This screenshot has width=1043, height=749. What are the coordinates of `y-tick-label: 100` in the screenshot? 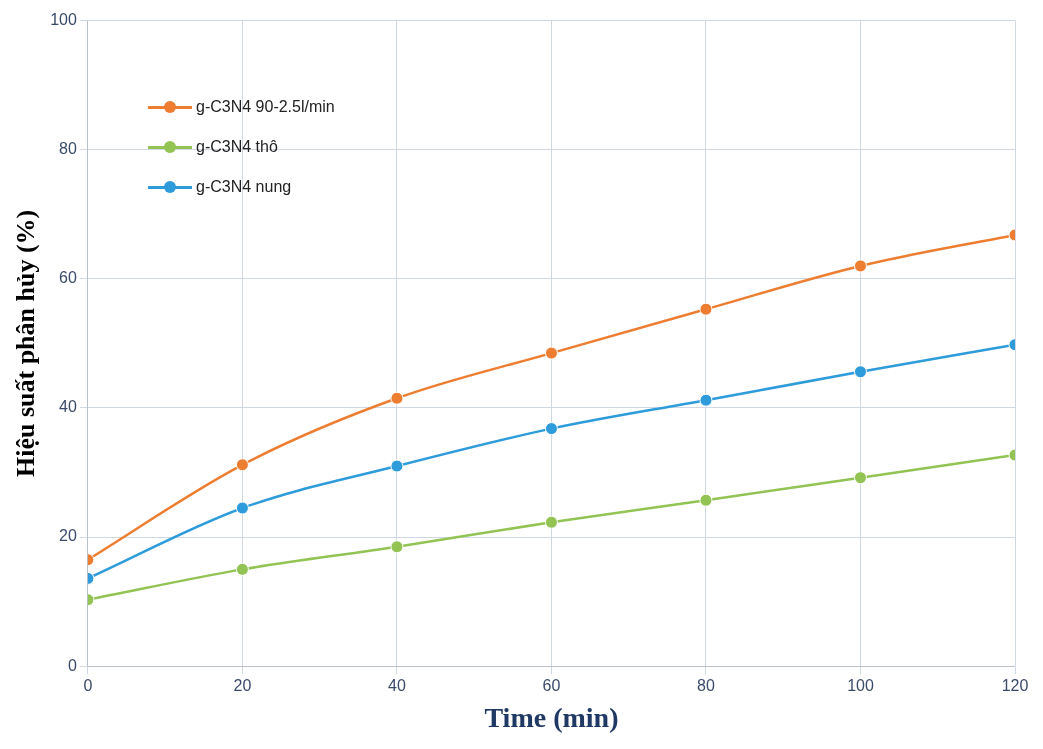 It's located at (63, 20).